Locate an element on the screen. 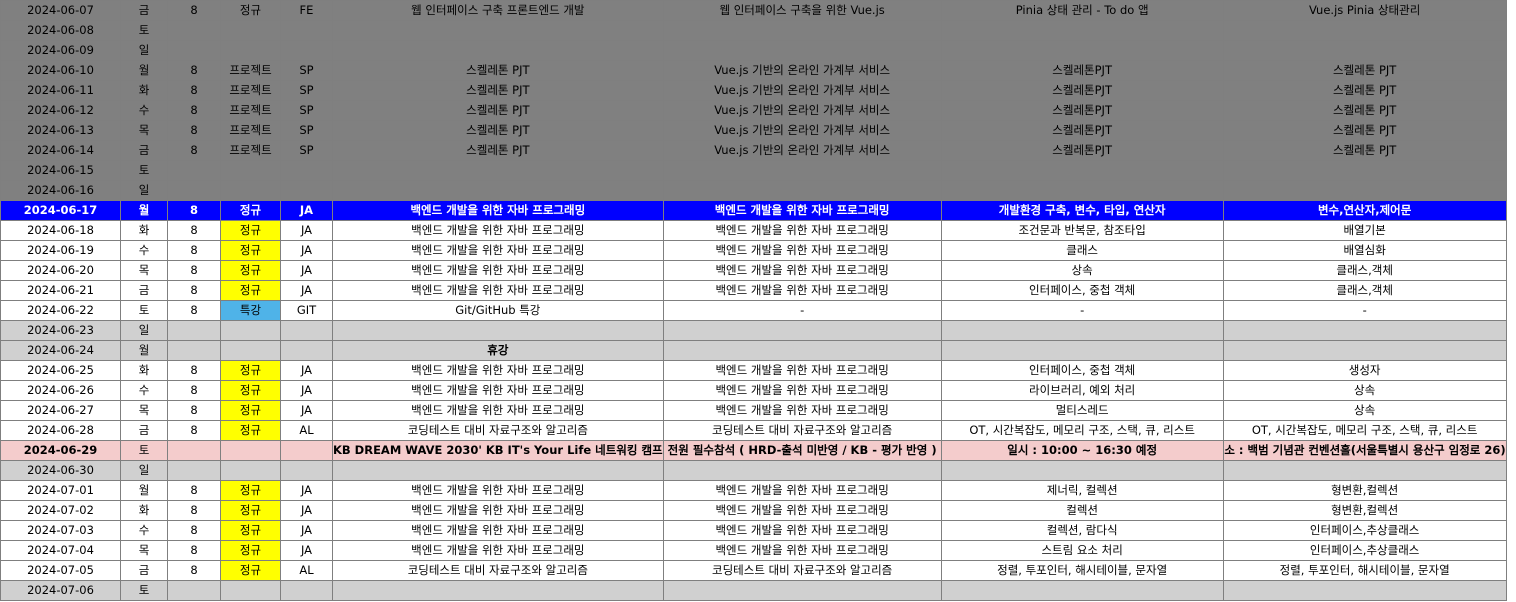 This screenshot has height=602, width=1516. topic-cell: 멀티스레드 is located at coordinates (1082, 410).